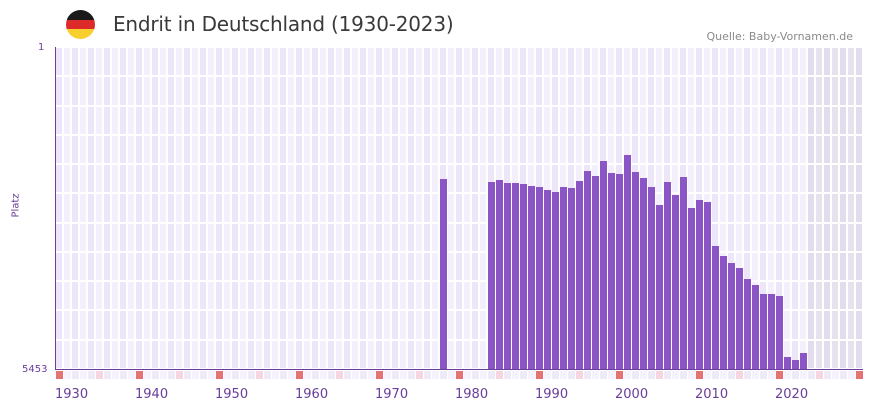  I want to click on x-tick-label: 2010, so click(712, 394).